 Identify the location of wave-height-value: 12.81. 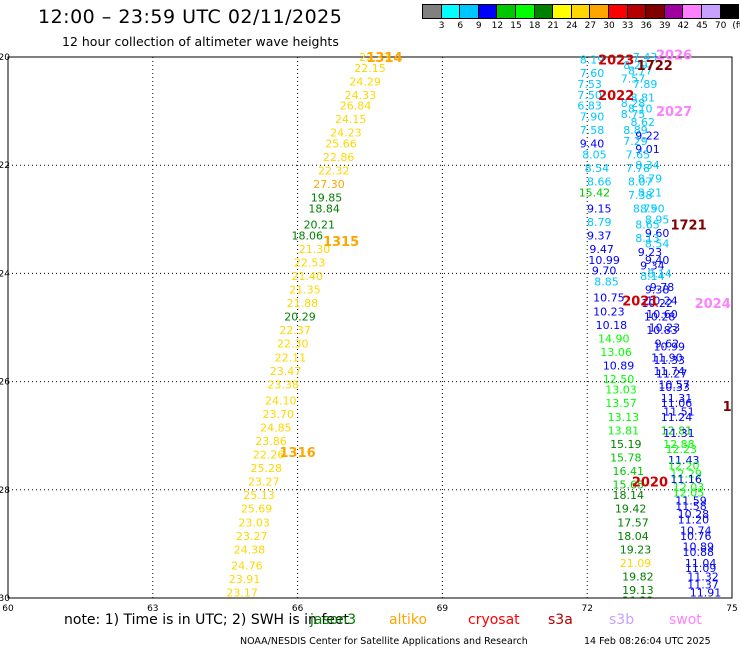
(677, 430).